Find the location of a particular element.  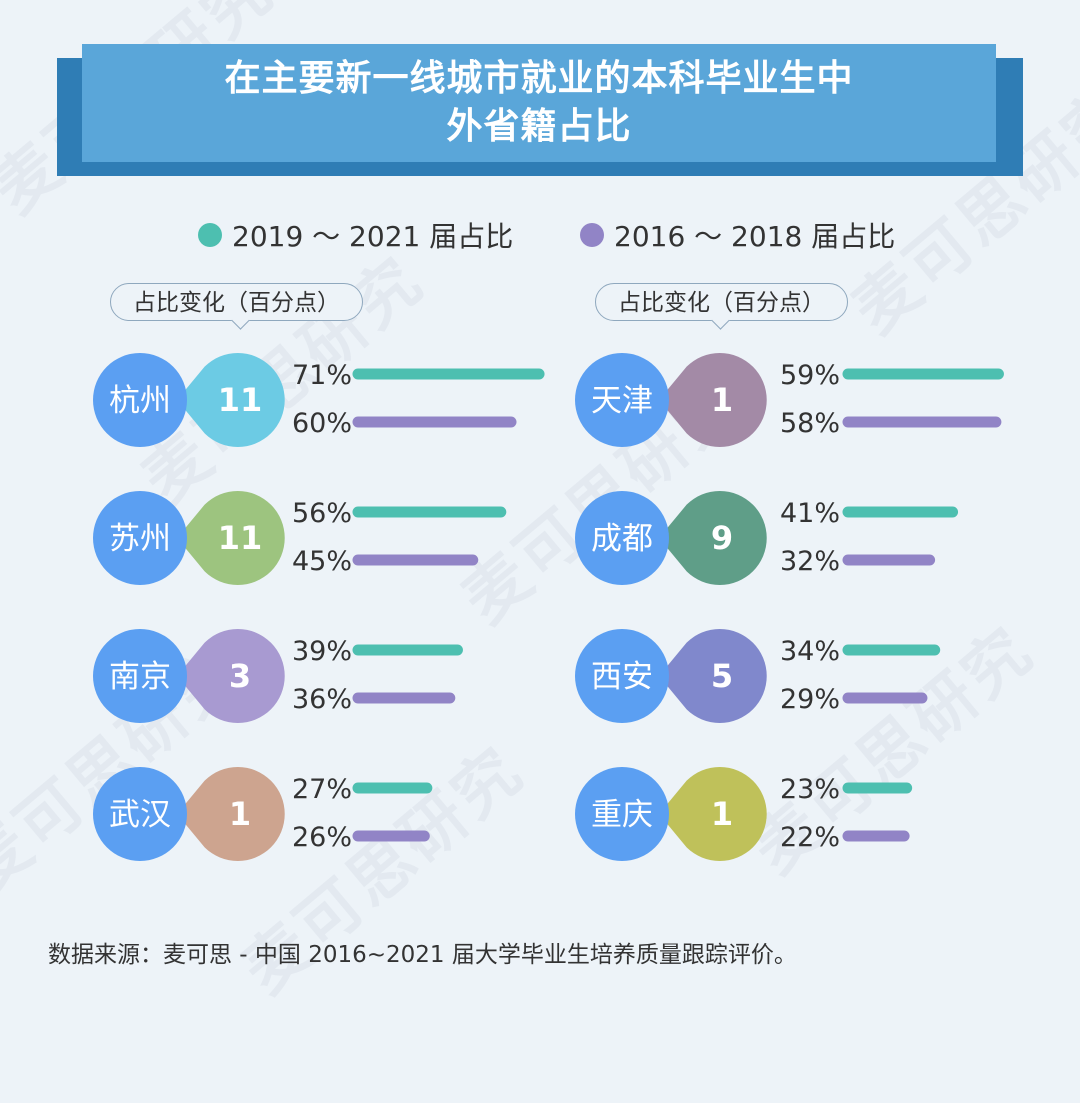

city-2-change-shape is located at coordinates (231, 537).